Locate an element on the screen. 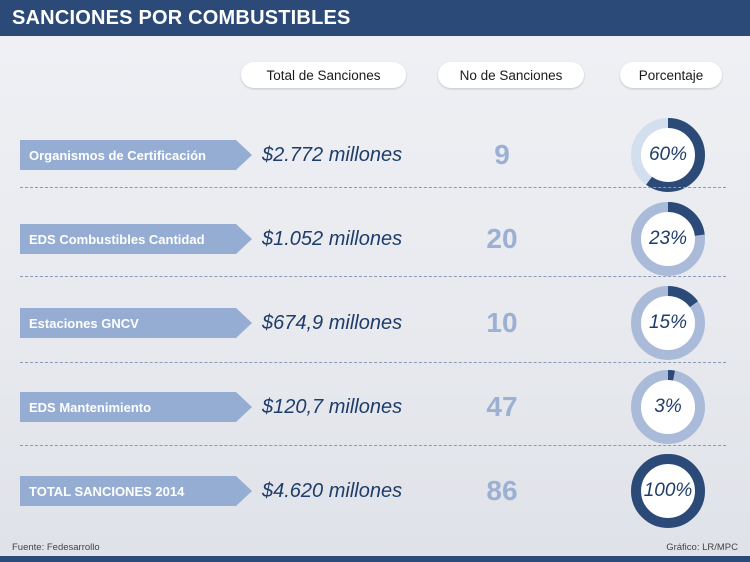  row-label-text: Organismos de Certificación is located at coordinates (117, 155).